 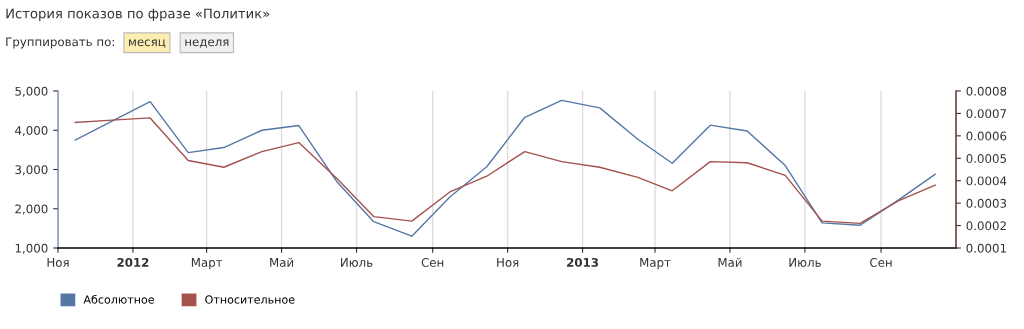 What do you see at coordinates (986, 203) in the screenshot?
I see `y2-tick-label: 0.0003` at bounding box center [986, 203].